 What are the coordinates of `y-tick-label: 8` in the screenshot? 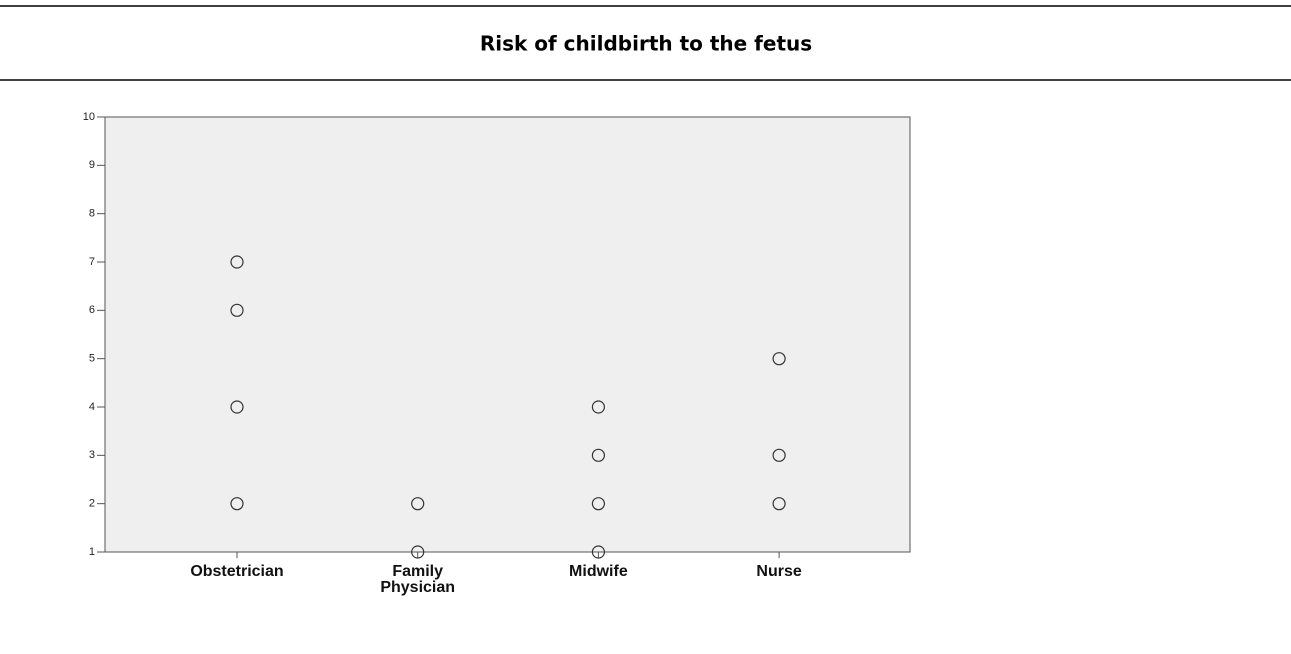 It's located at (92, 214).